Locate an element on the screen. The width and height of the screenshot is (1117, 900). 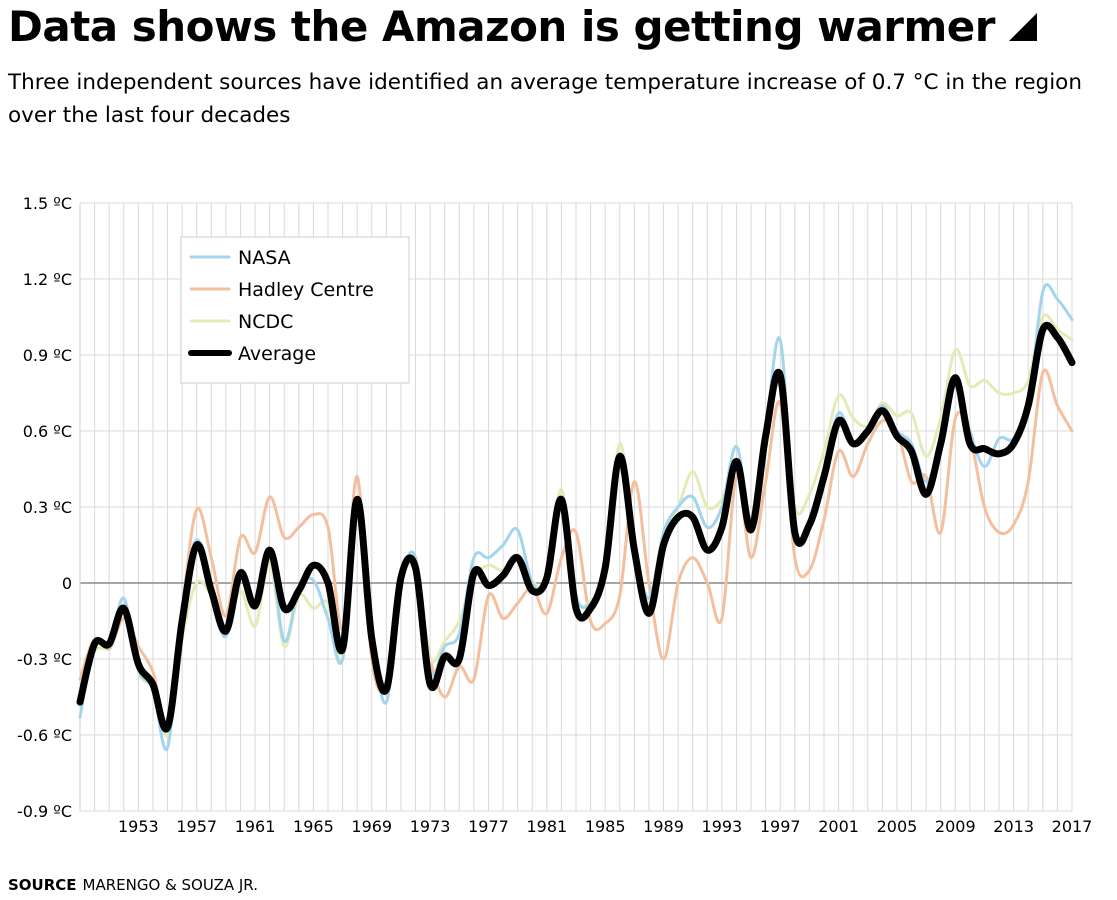
legend-label-average: Average is located at coordinates (277, 354).